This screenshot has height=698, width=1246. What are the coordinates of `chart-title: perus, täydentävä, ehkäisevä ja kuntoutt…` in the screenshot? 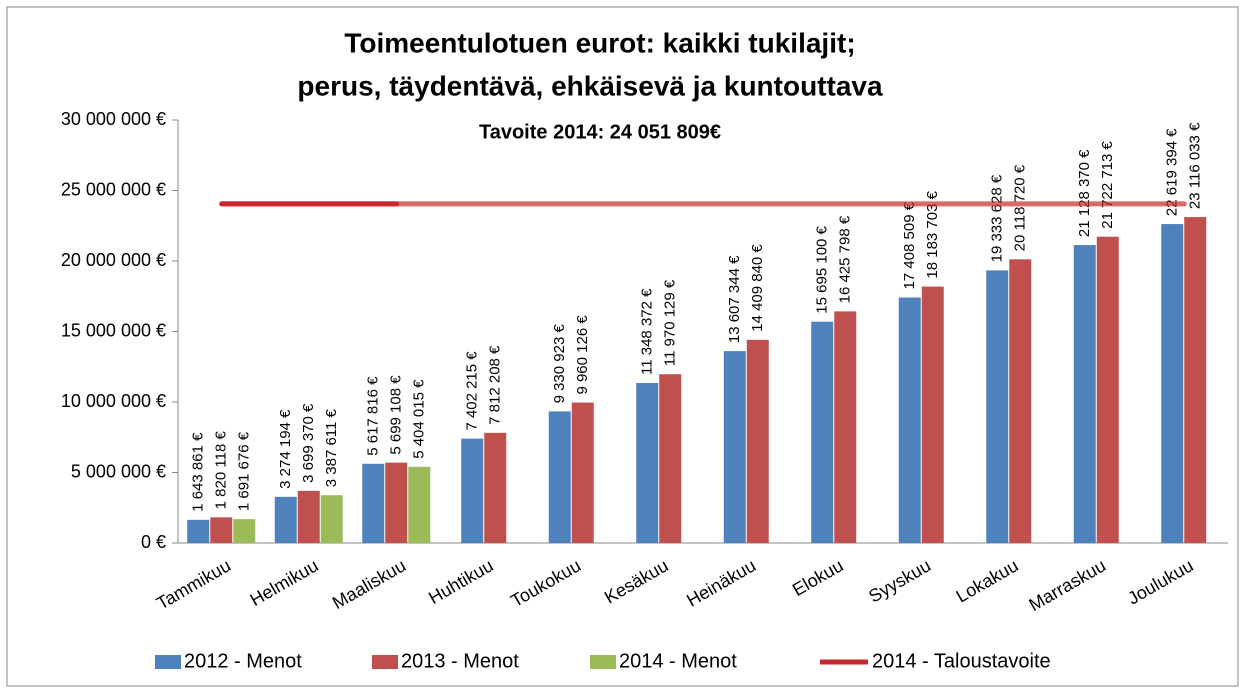 It's located at (590, 85).